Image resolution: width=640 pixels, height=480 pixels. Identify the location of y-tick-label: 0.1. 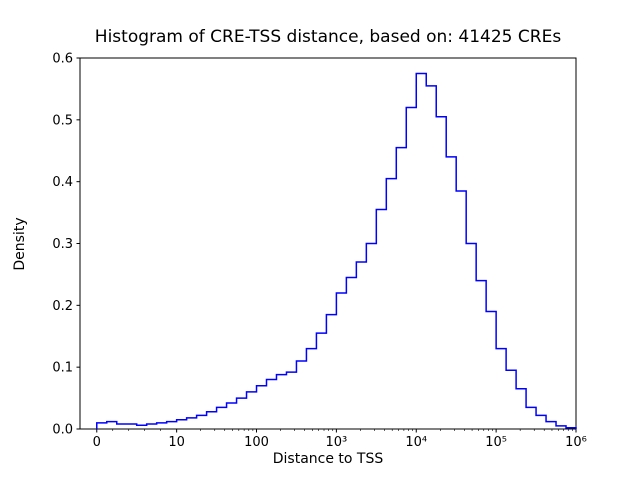
(62, 368).